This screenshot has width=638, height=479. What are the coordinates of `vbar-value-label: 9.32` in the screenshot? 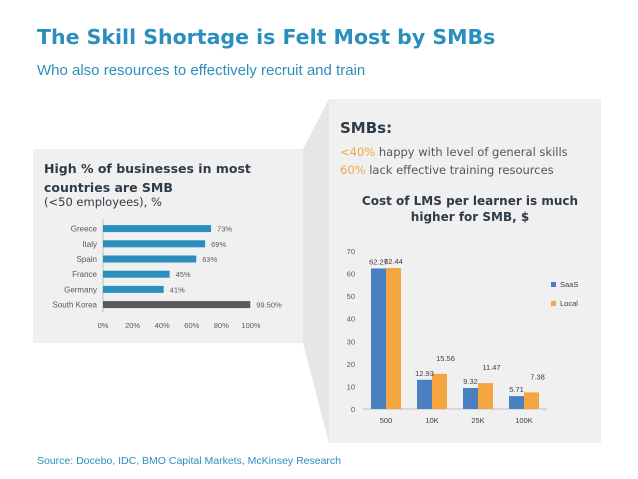 It's located at (470, 381).